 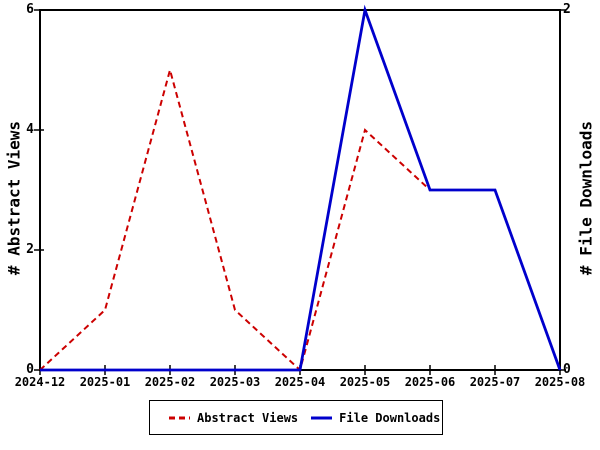 What do you see at coordinates (170, 382) in the screenshot?
I see `x-tick-label: 2025-02` at bounding box center [170, 382].